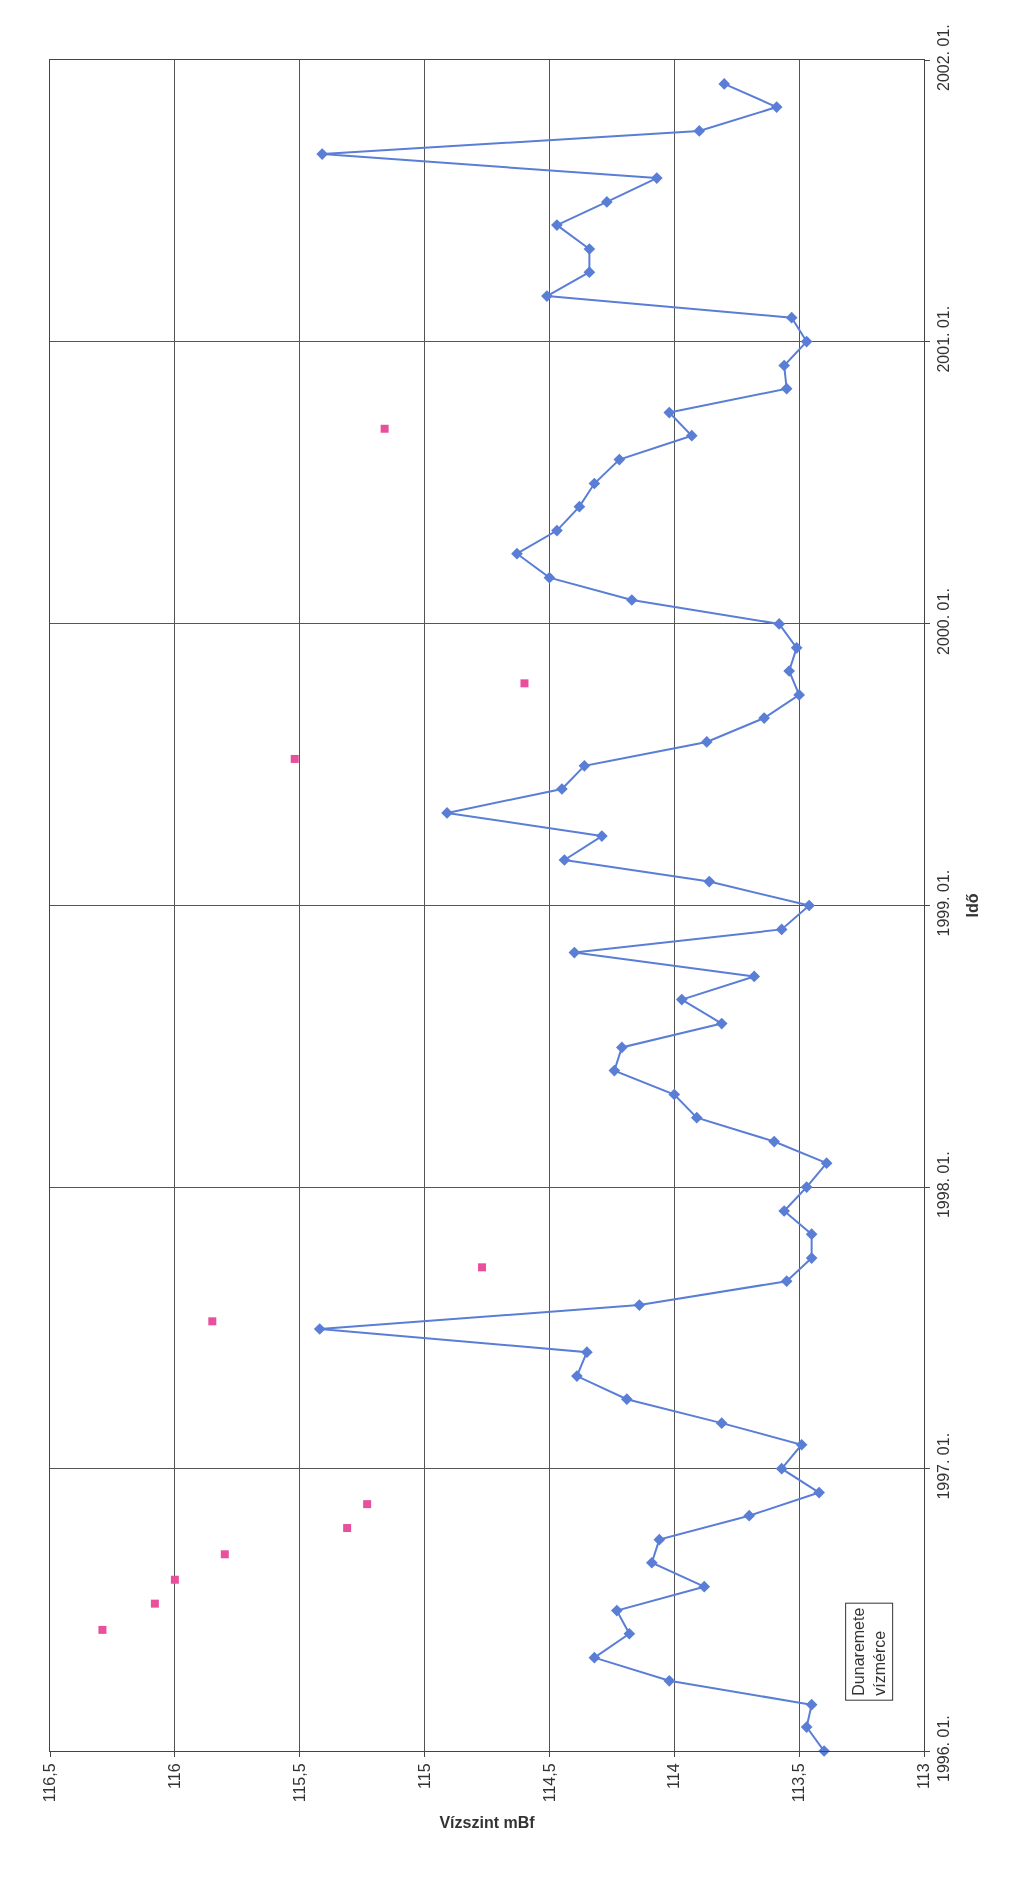  Describe the element at coordinates (487, 1822) in the screenshot. I see `x-axis-title: Vízszint mBf` at that location.